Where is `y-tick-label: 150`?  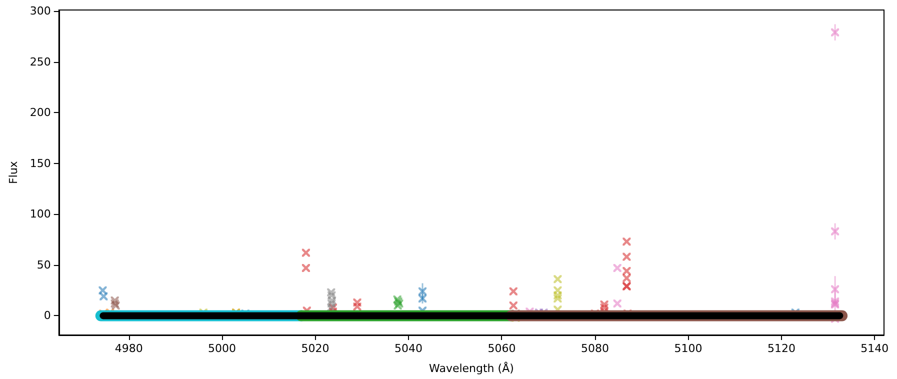
y-tick-label: 150 is located at coordinates (40, 163).